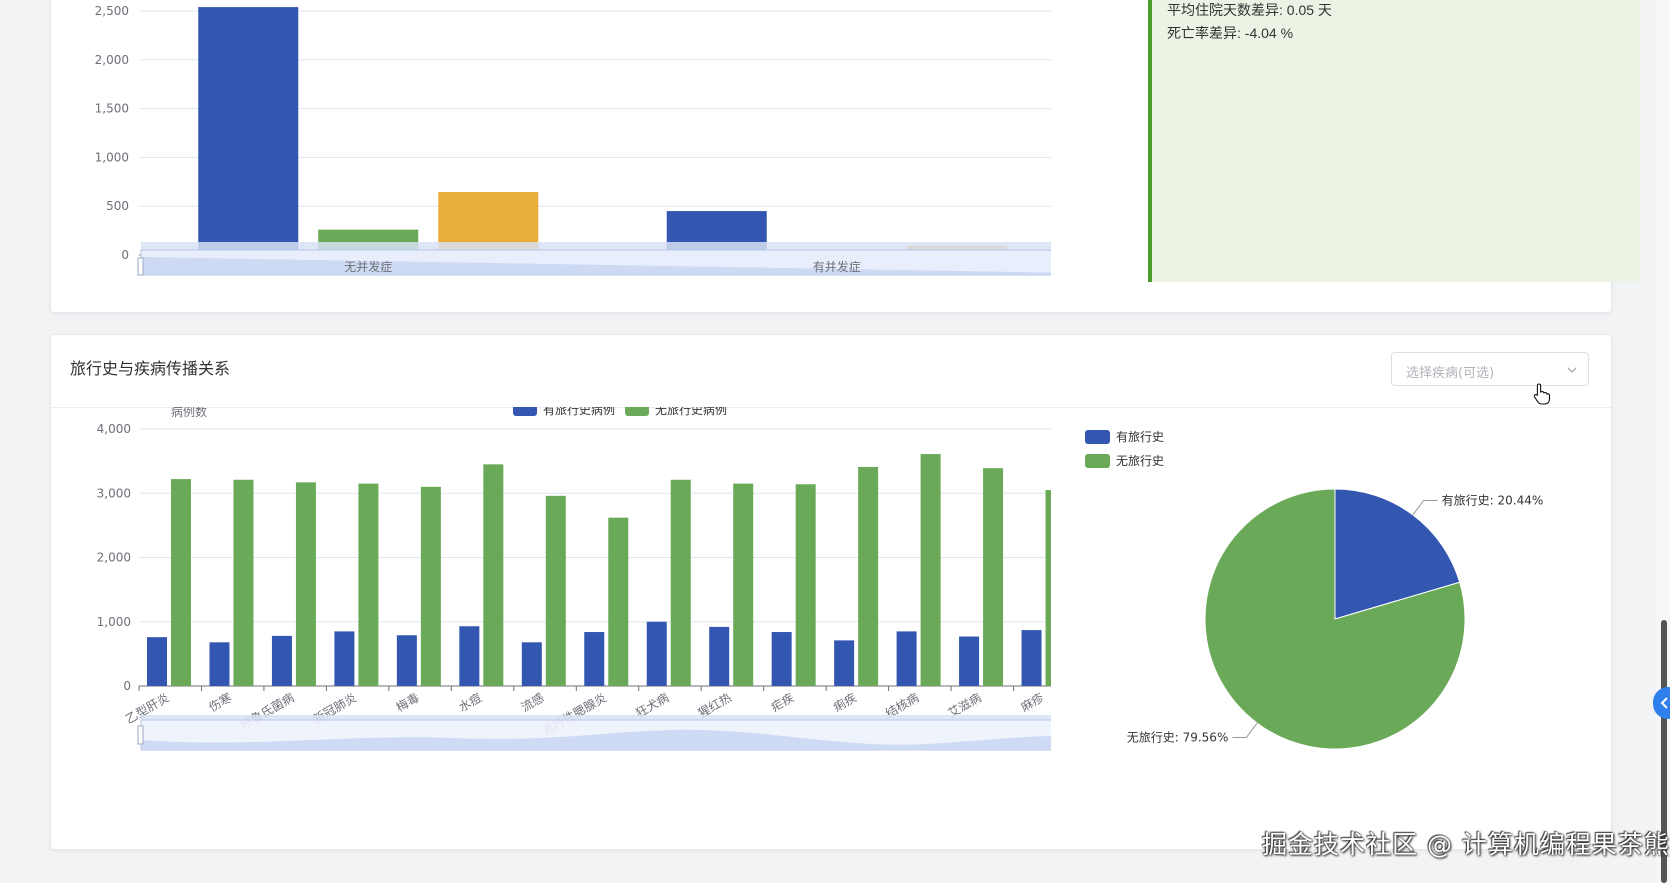 The height and width of the screenshot is (883, 1670). I want to click on chevron-down-icon, so click(1572, 370).